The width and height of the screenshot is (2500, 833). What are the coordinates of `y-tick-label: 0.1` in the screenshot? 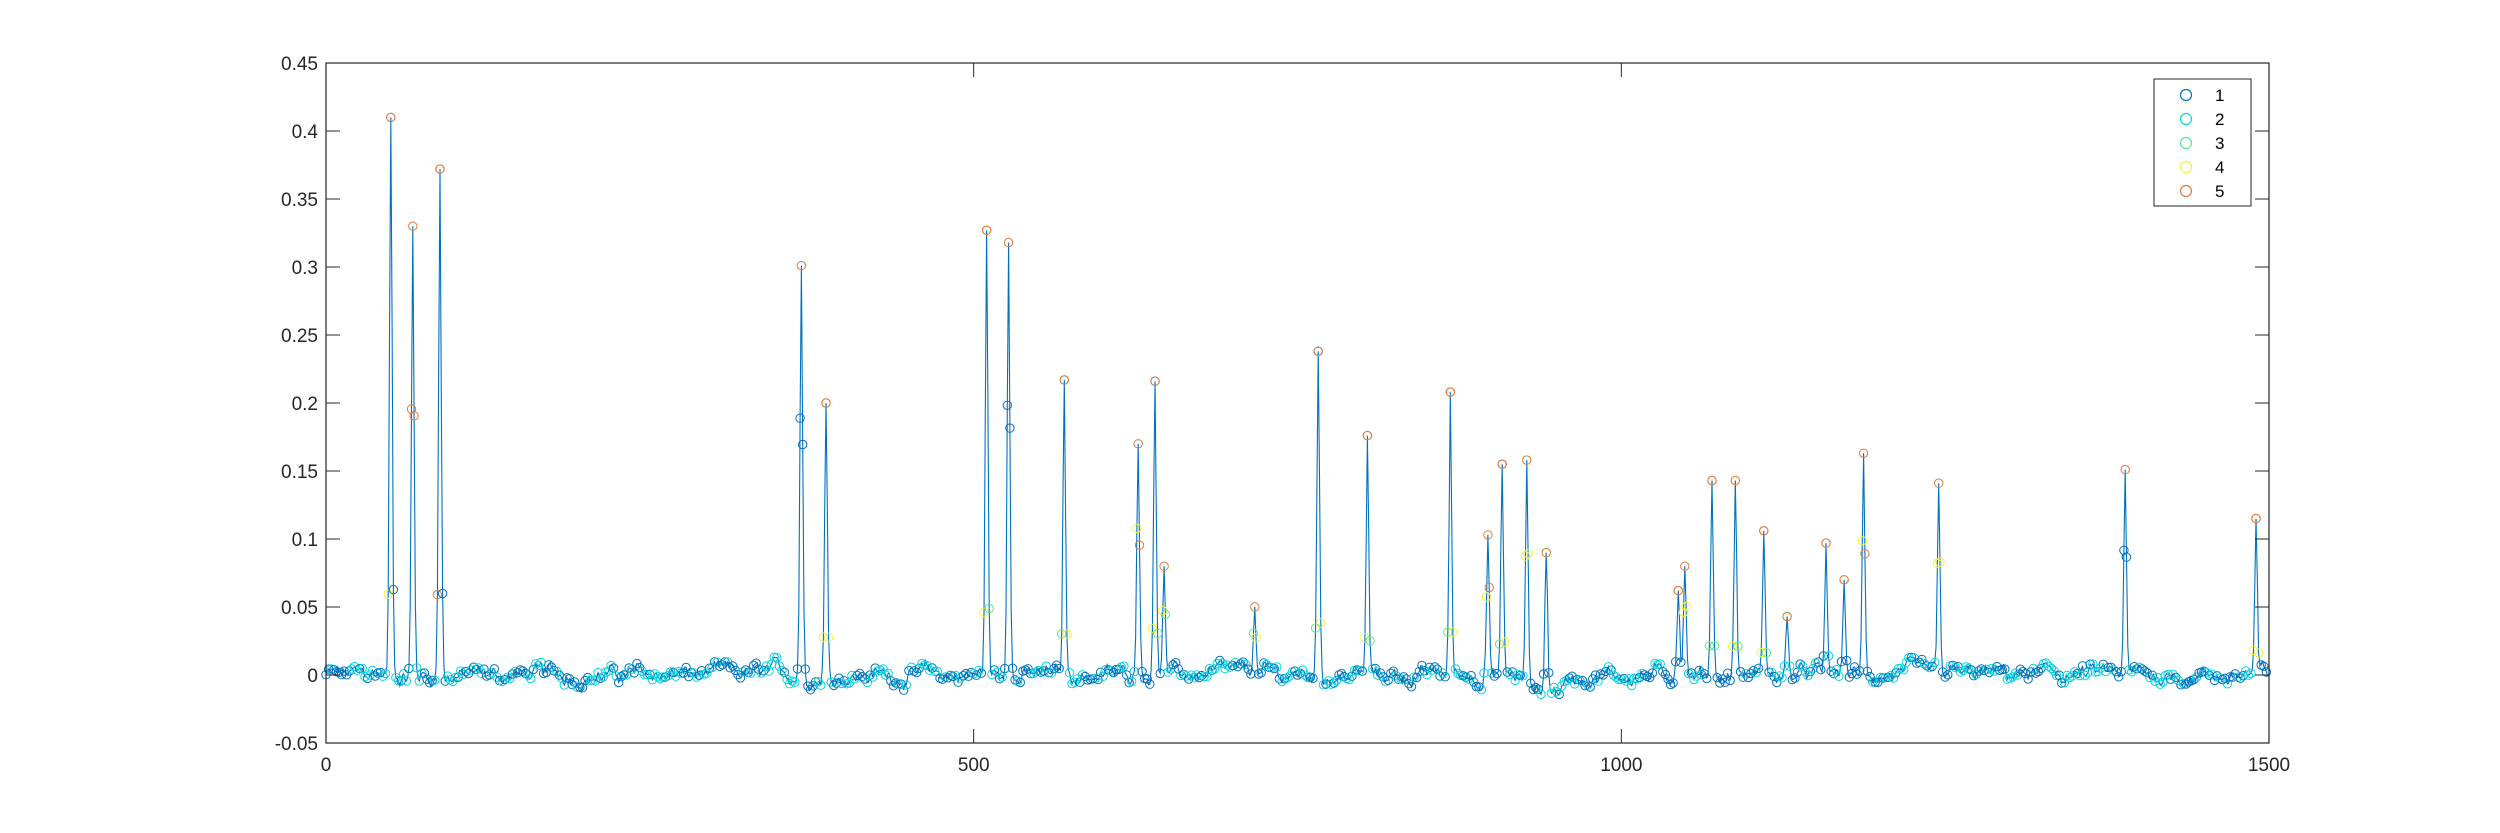 It's located at (305, 540).